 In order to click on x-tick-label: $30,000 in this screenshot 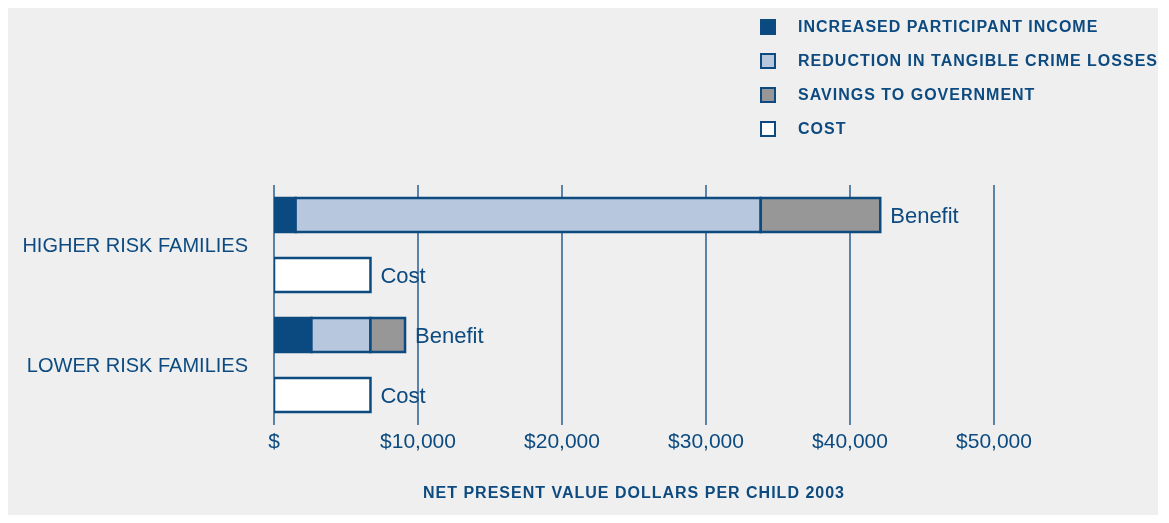, I will do `click(706, 440)`.